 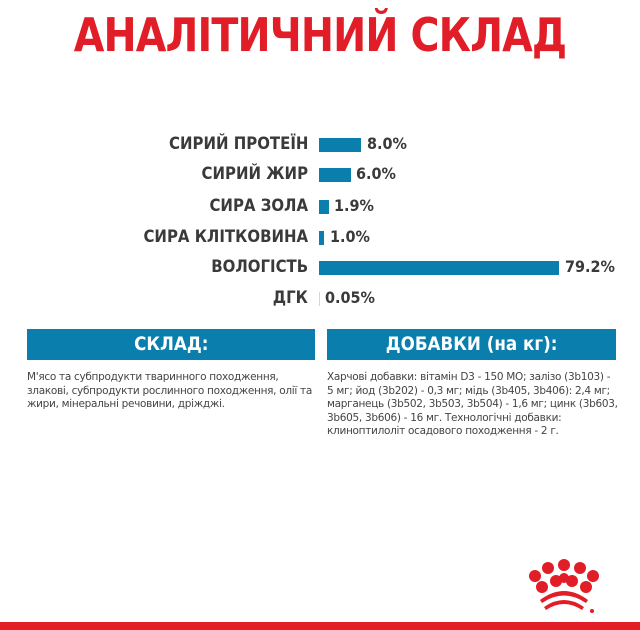 I want to click on row-label: СИРА ЗОЛА, so click(x=258, y=206).